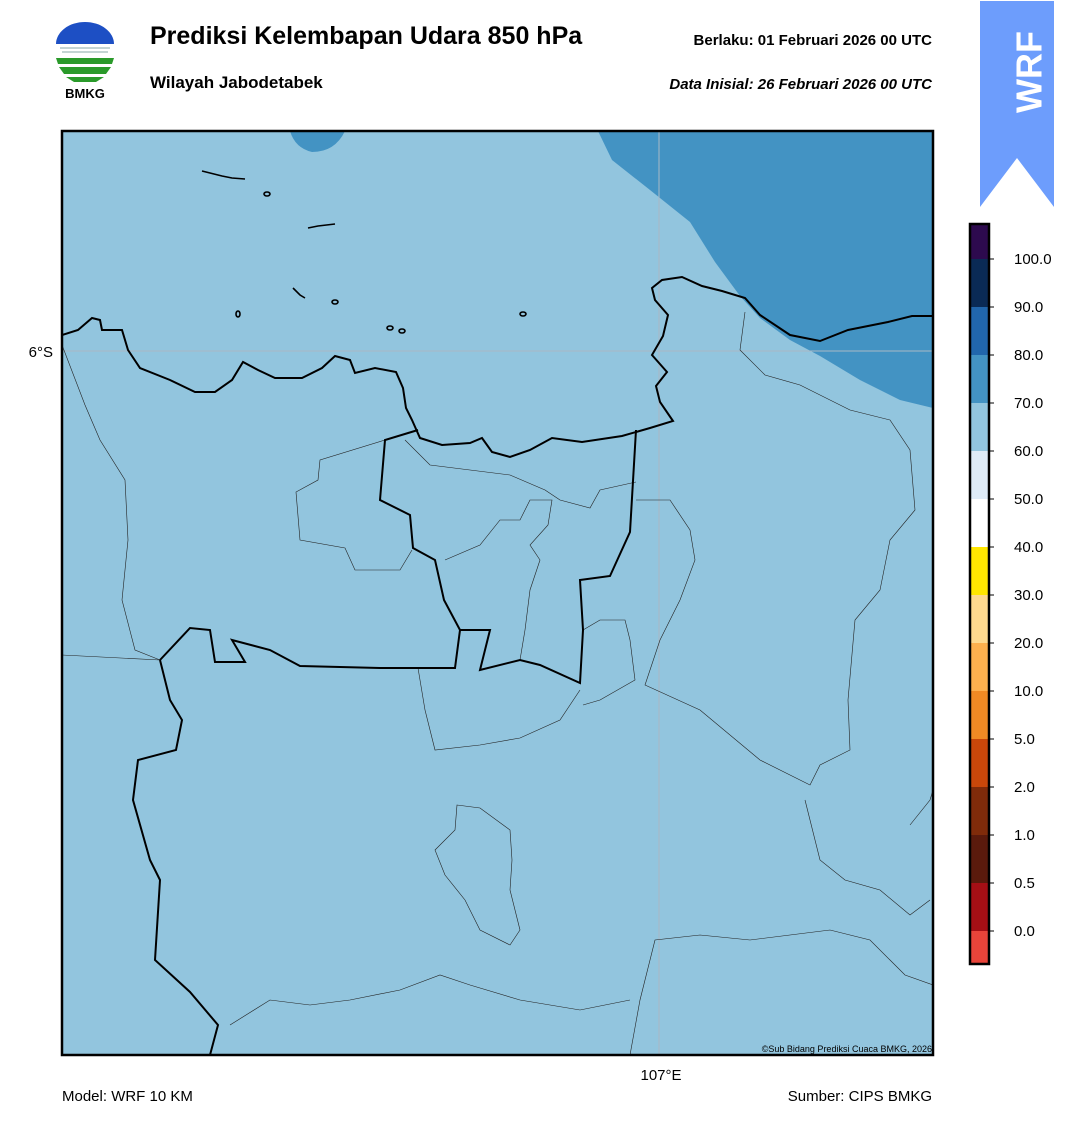 This screenshot has height=1133, width=1081. What do you see at coordinates (1028, 643) in the screenshot?
I see `colorbar-tick-label: 20.0` at bounding box center [1028, 643].